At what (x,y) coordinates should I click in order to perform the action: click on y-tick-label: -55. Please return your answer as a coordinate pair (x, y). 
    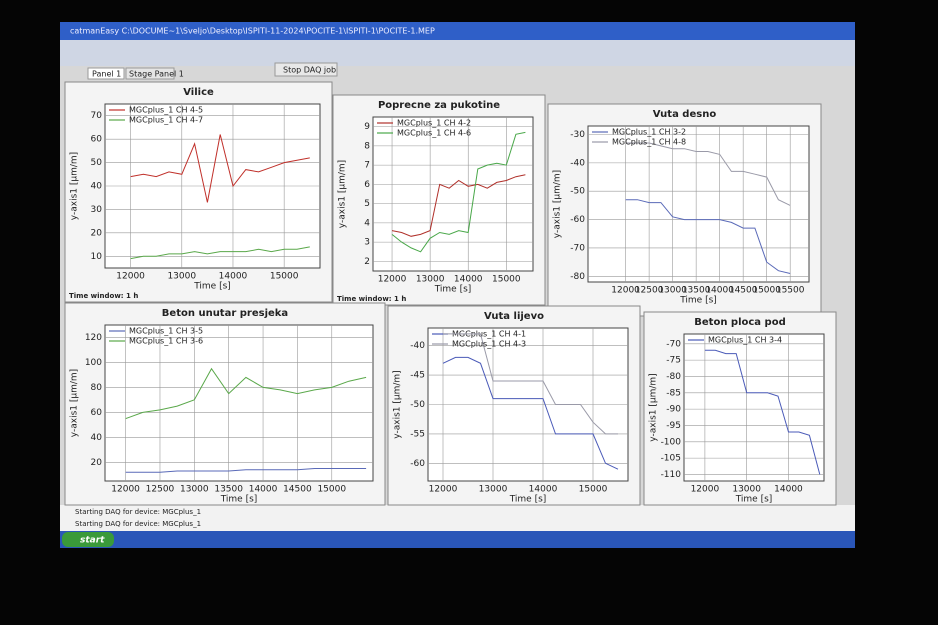
    Looking at the image, I should click on (417, 434).